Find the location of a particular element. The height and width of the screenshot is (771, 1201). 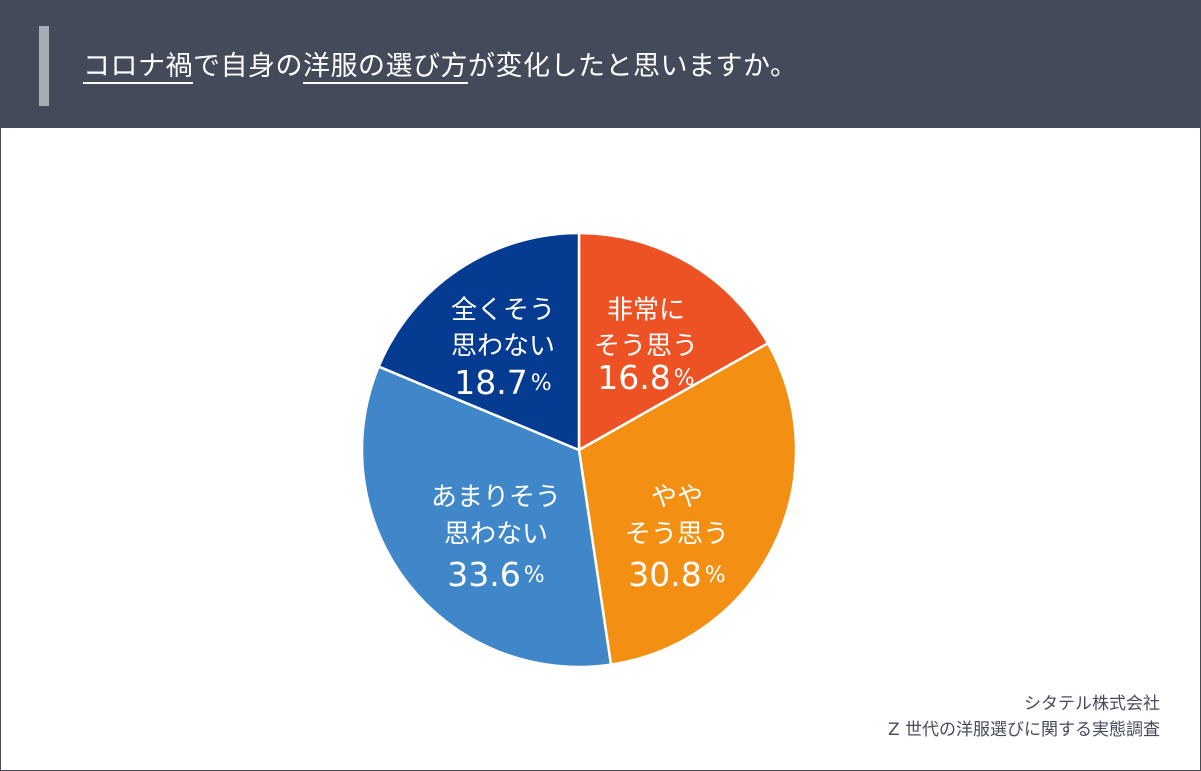

title-part-2: 洋服の選び方 is located at coordinates (385, 66).